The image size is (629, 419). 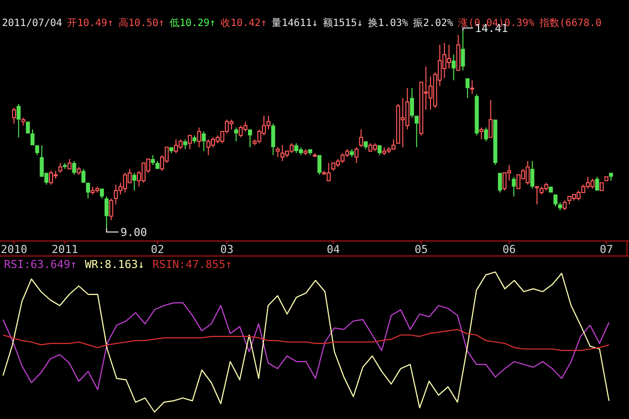 I want to click on text: 高10.50↑, so click(x=141, y=23).